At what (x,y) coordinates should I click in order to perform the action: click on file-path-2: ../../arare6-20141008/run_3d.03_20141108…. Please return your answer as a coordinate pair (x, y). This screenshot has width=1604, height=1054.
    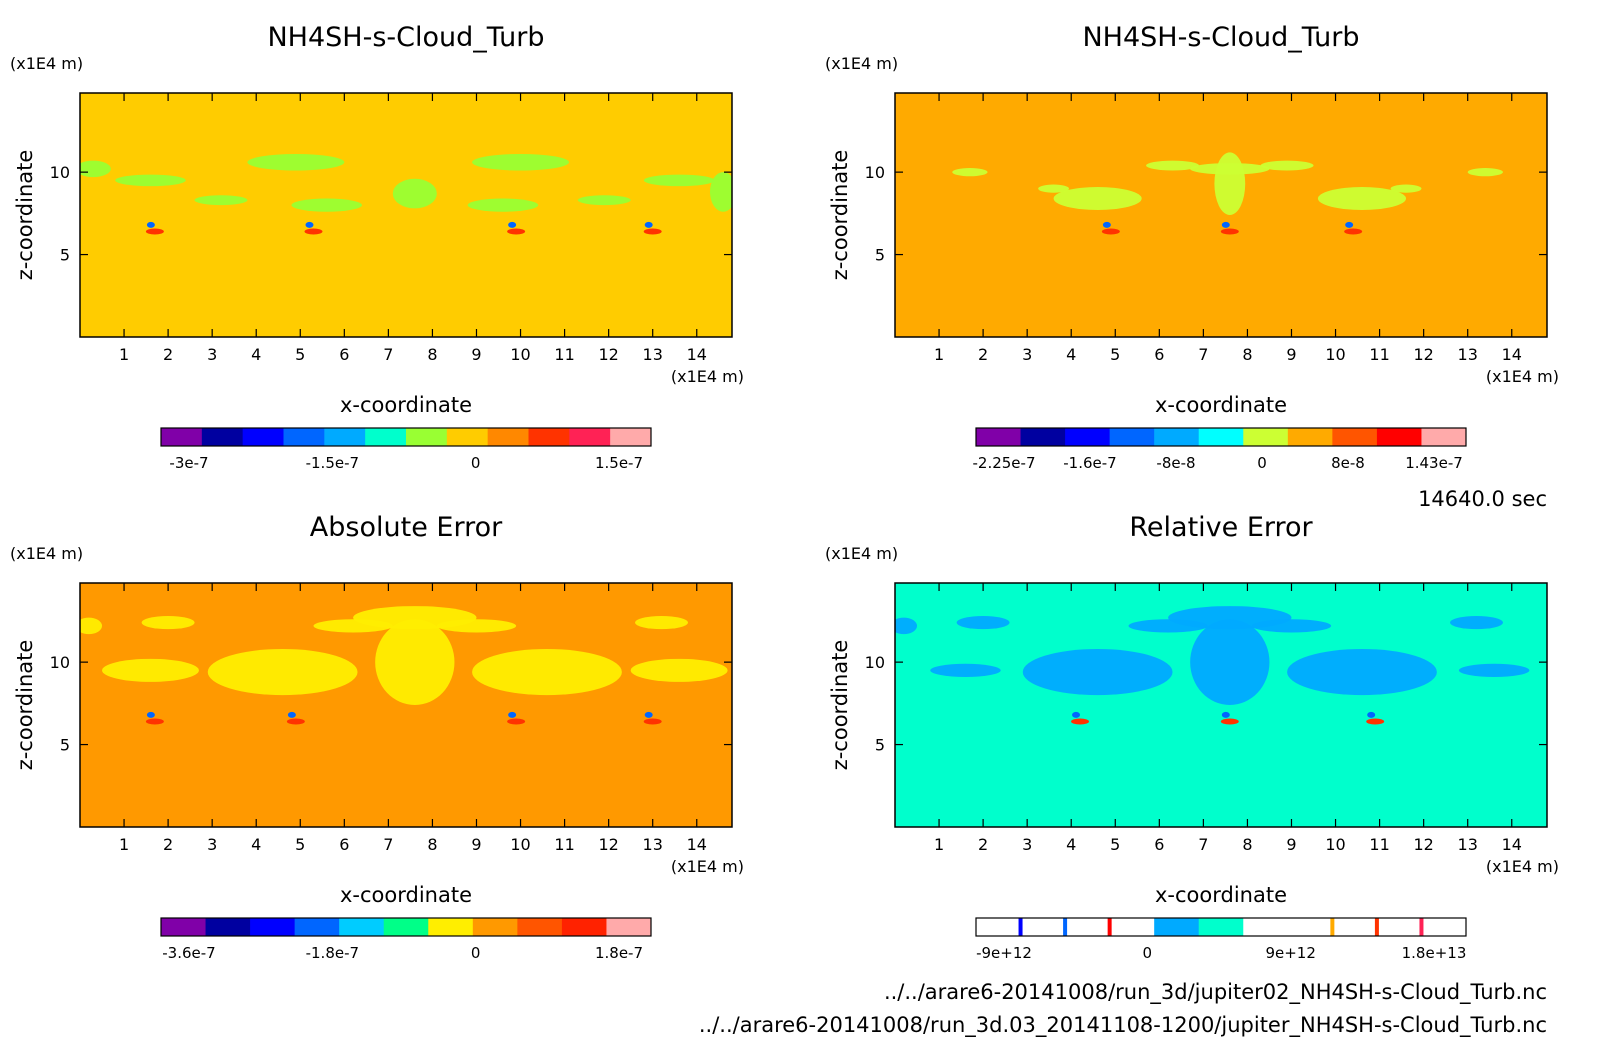
    Looking at the image, I should click on (1123, 1025).